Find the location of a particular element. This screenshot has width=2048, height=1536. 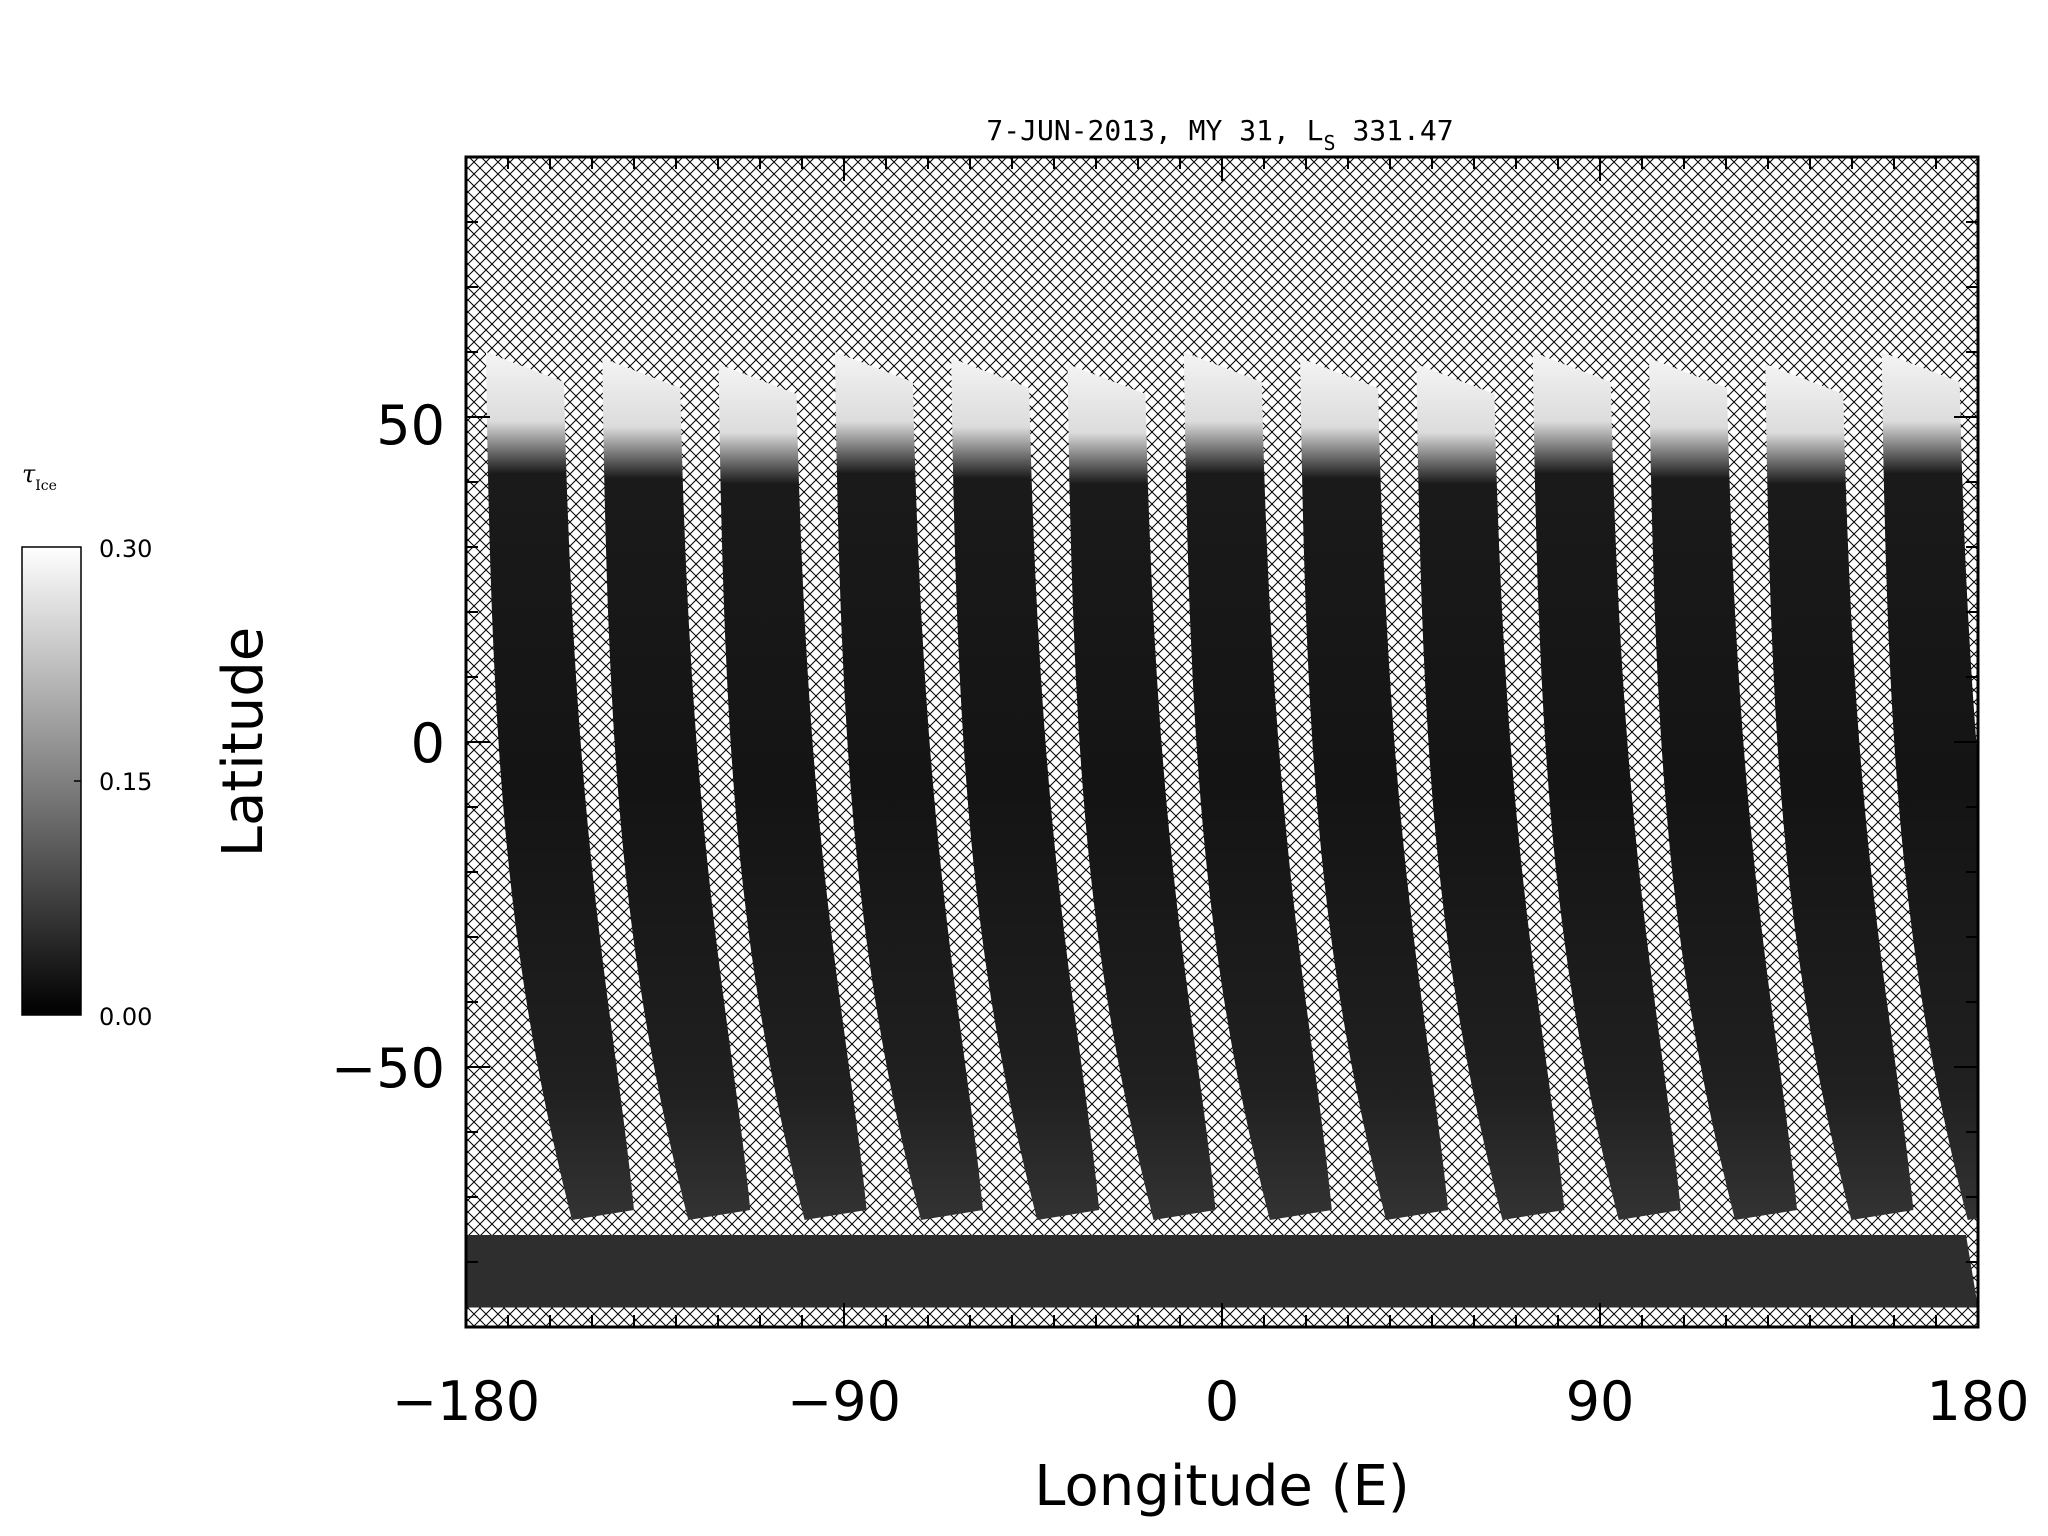

colorbar-label-symbol: τ is located at coordinates (29, 474).